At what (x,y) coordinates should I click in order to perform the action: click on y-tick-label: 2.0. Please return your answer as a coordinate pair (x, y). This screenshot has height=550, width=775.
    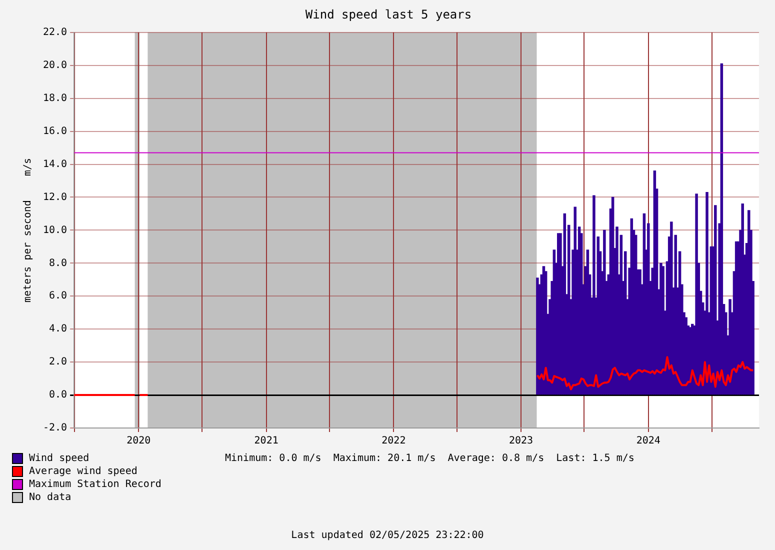
    Looking at the image, I should click on (58, 362).